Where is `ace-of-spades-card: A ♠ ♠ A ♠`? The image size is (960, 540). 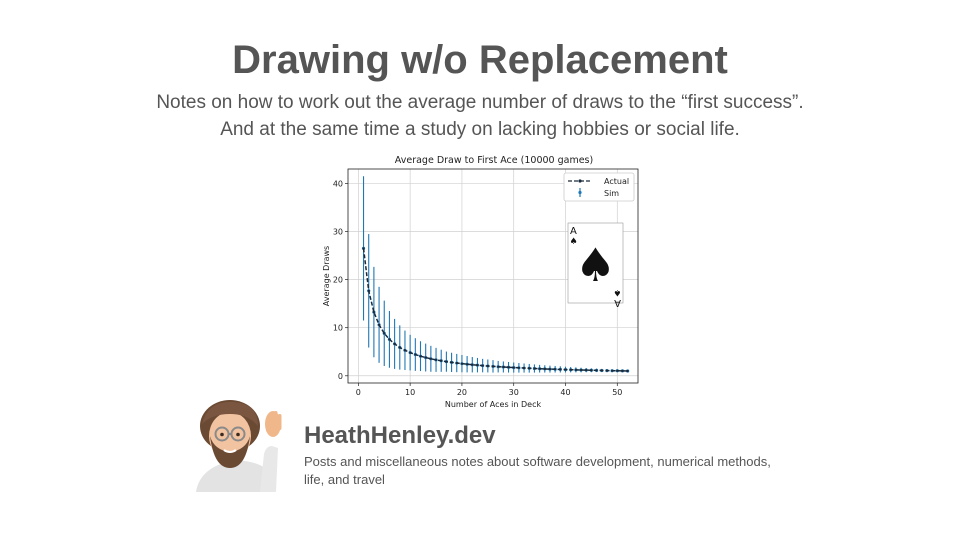 ace-of-spades-card: A ♠ ♠ A ♠ is located at coordinates (595, 265).